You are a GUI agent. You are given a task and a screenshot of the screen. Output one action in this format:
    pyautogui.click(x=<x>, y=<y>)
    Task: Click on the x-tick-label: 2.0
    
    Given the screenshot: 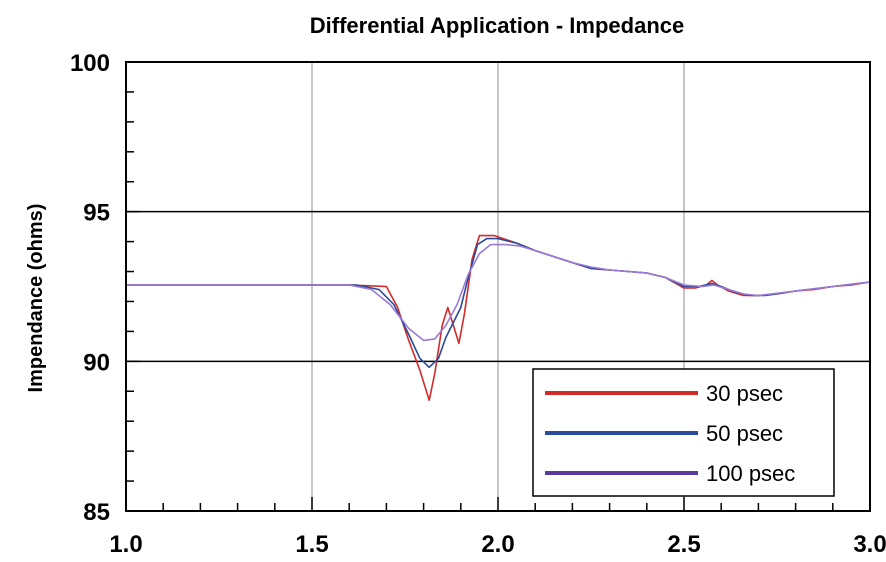 What is the action you would take?
    pyautogui.click(x=497, y=544)
    